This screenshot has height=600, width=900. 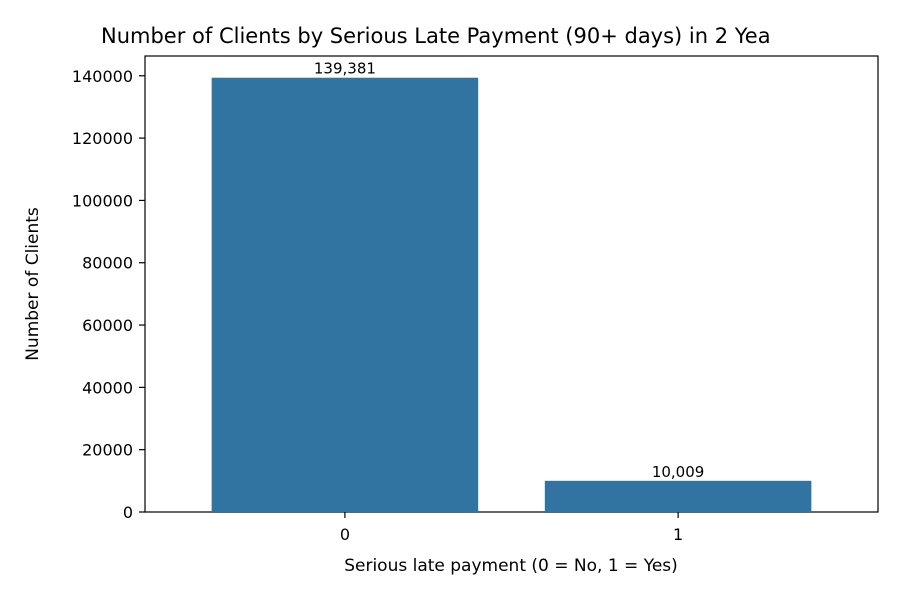 I want to click on y-tick-label: 100000, so click(x=102, y=200).